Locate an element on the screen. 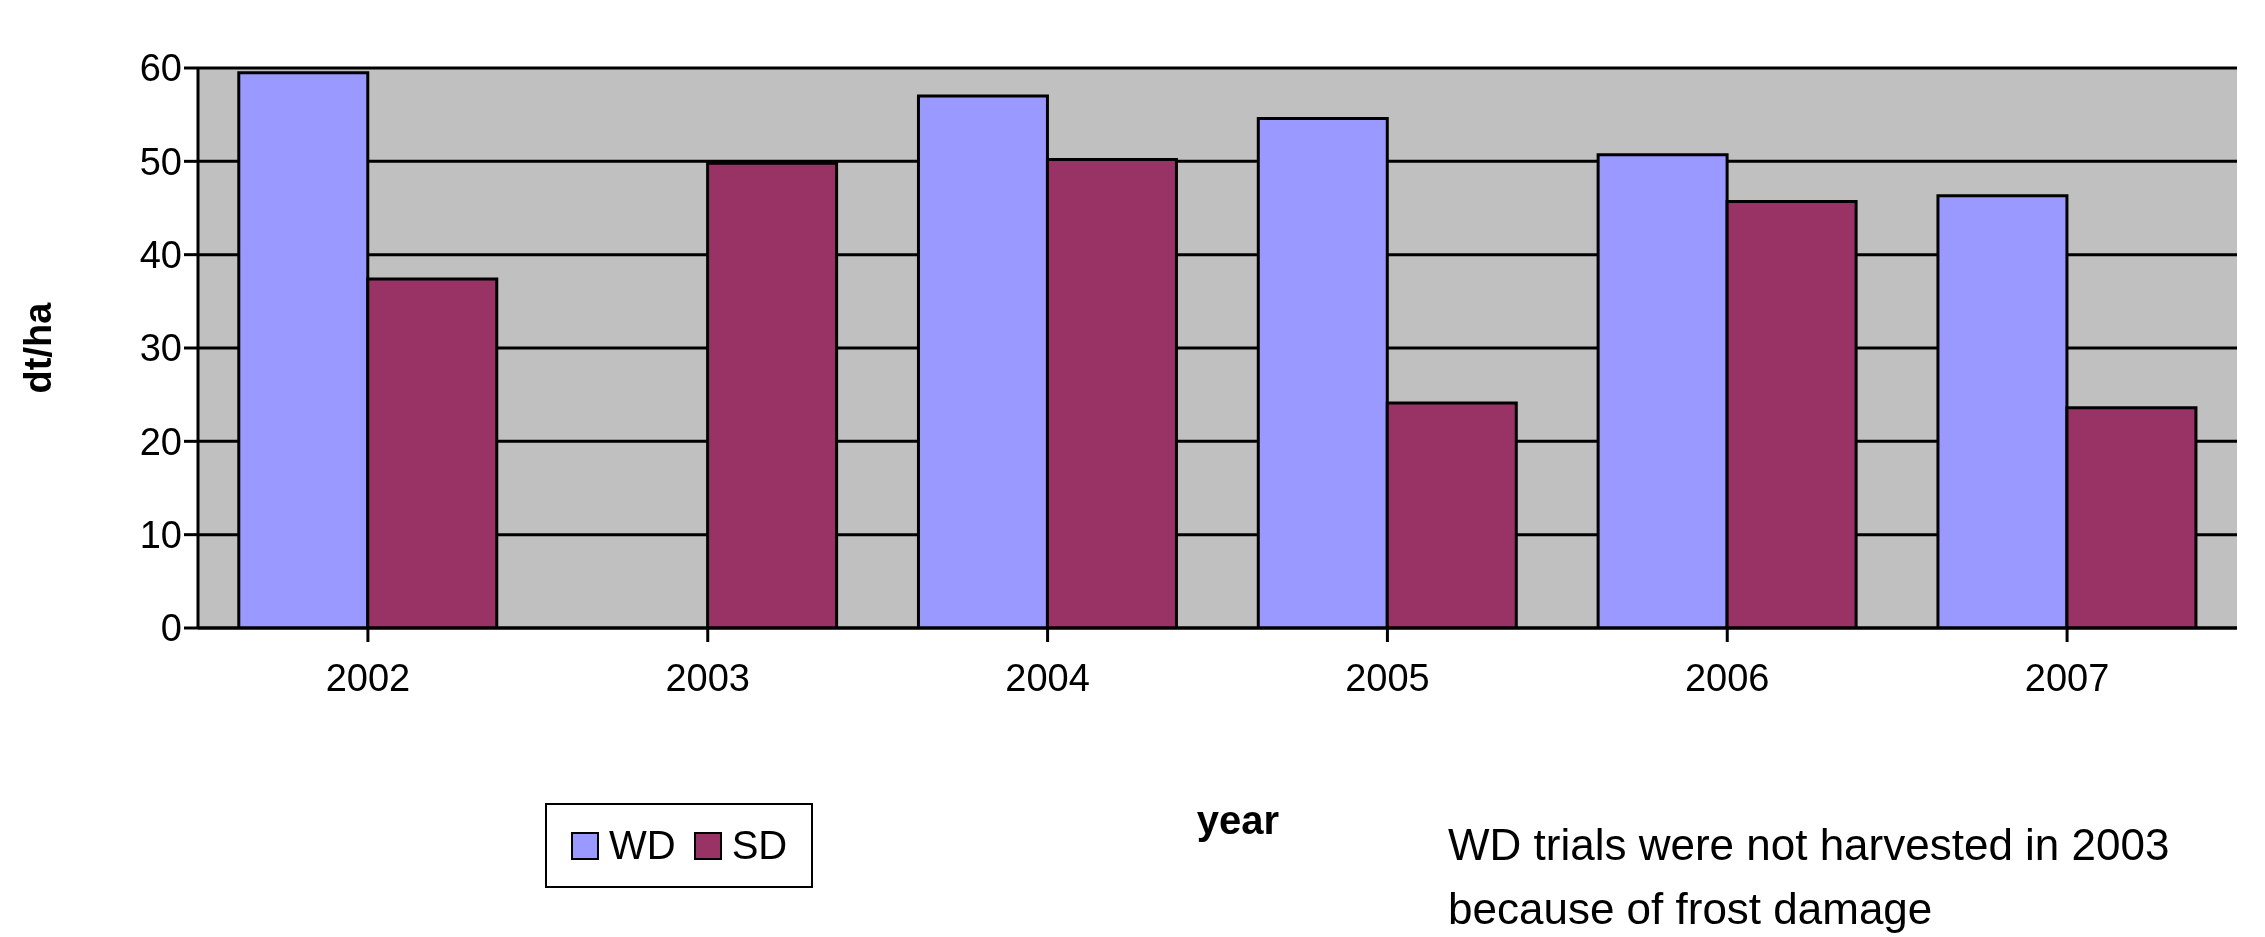 The image size is (2265, 937). y-tick-label: 50 is located at coordinates (160, 161).